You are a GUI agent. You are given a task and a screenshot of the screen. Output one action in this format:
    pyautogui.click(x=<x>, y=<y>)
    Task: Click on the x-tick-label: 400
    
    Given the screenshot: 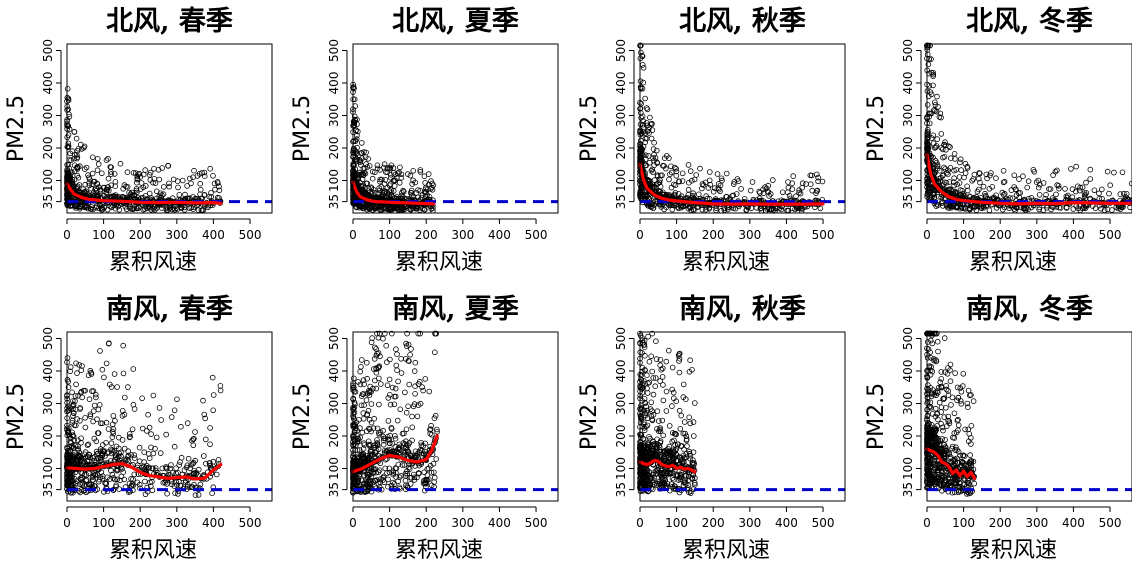 What is the action you would take?
    pyautogui.click(x=499, y=235)
    